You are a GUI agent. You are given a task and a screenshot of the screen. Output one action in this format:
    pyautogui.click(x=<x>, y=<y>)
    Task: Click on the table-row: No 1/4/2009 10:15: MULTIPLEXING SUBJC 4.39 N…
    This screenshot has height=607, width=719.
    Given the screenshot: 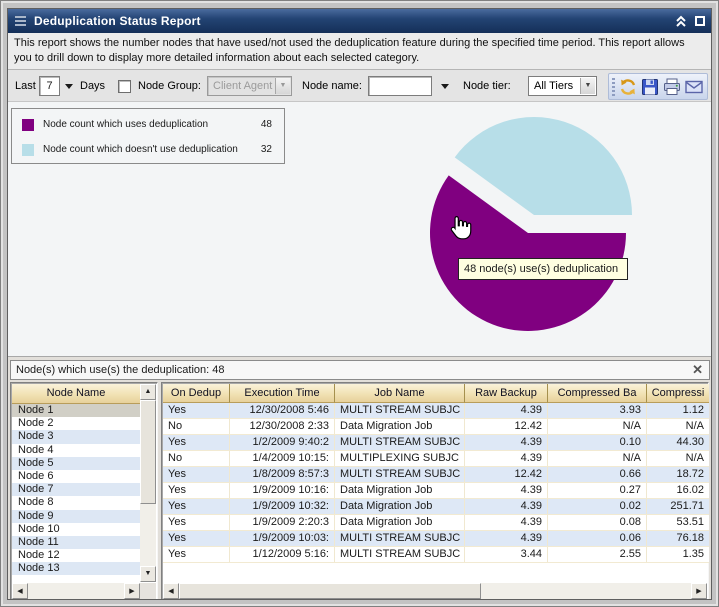 What is the action you would take?
    pyautogui.click(x=436, y=459)
    